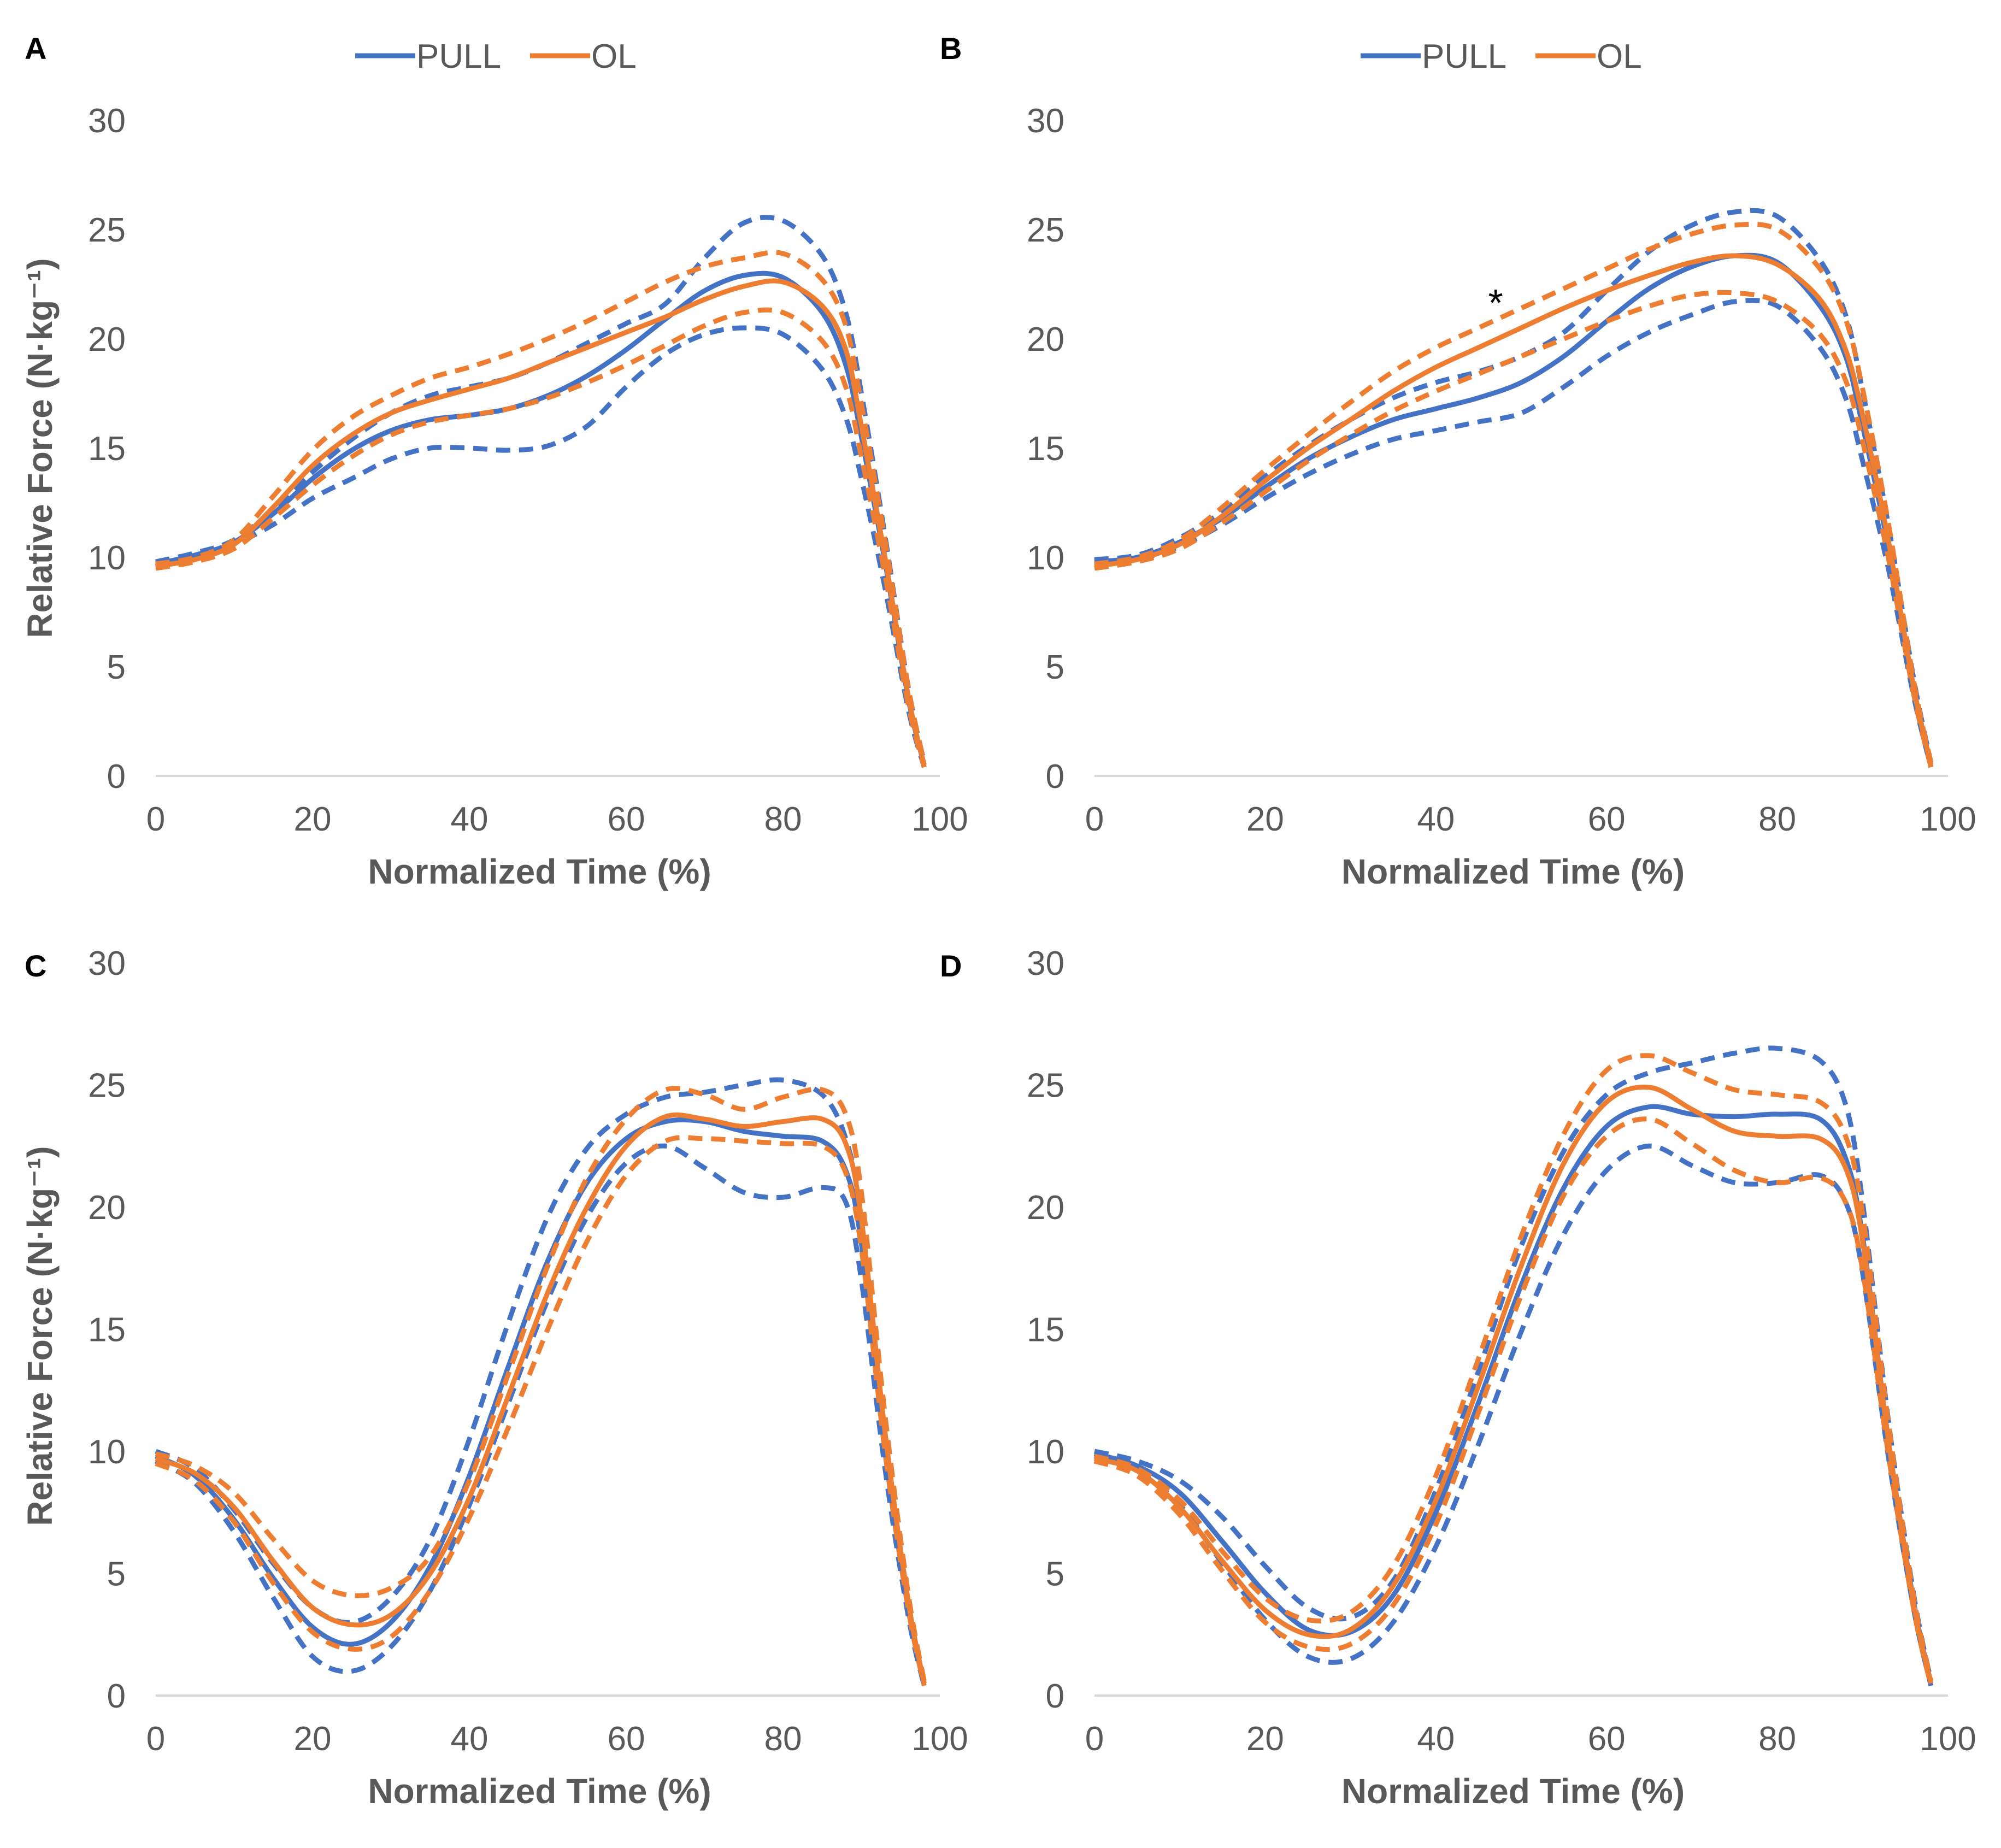 The width and height of the screenshot is (2001, 1848). Describe the element at coordinates (951, 966) in the screenshot. I see `panel-label: D` at that location.